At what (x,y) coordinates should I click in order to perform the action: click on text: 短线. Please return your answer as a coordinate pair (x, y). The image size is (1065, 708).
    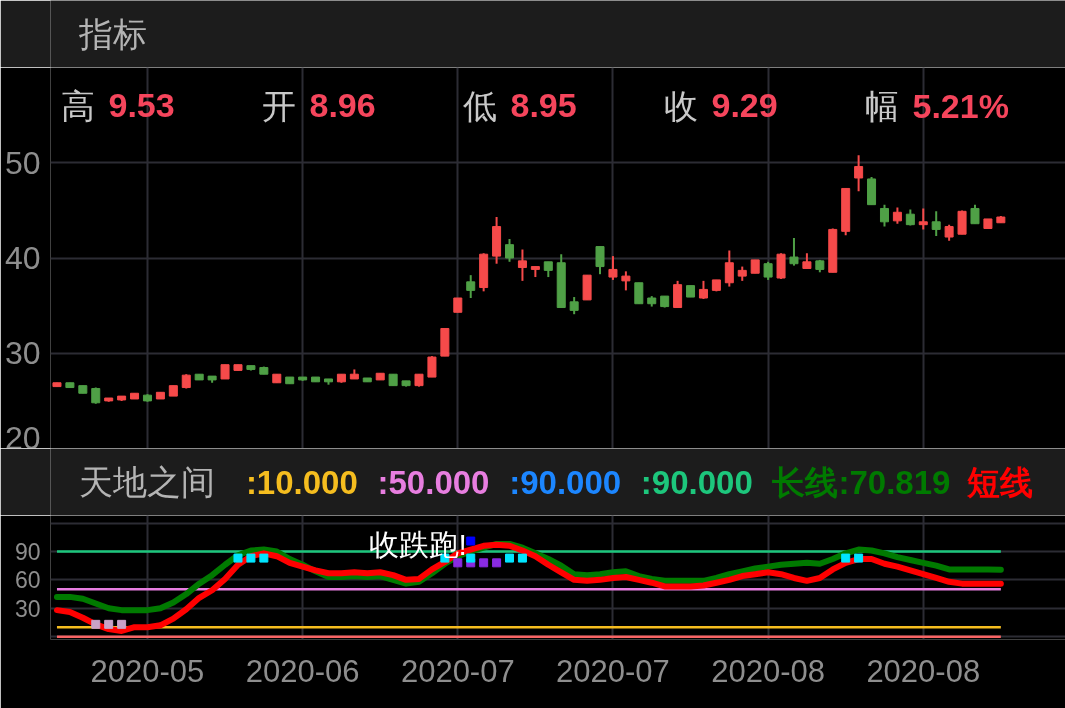
    Looking at the image, I should click on (1000, 482).